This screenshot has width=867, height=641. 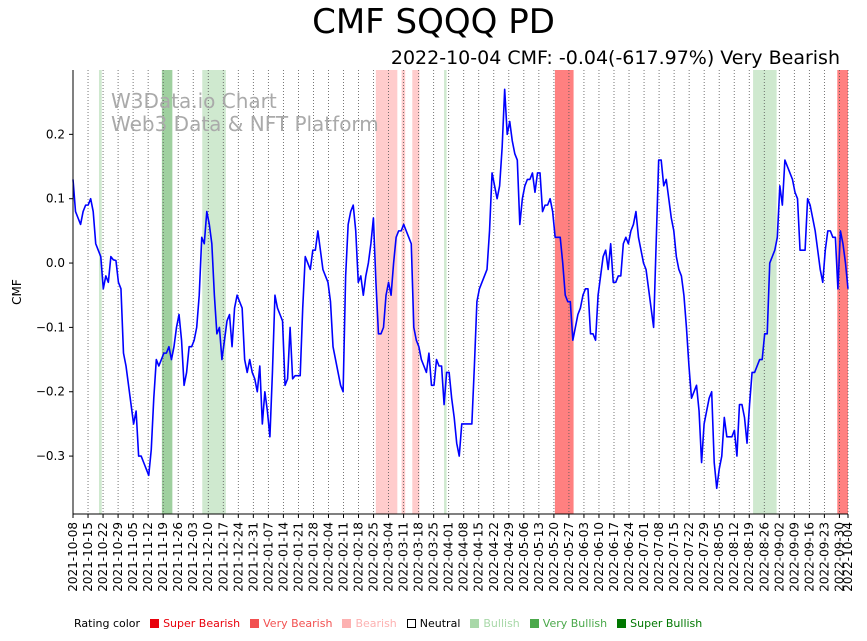 What do you see at coordinates (416, 292) in the screenshot?
I see `rating-band-bearish` at bounding box center [416, 292].